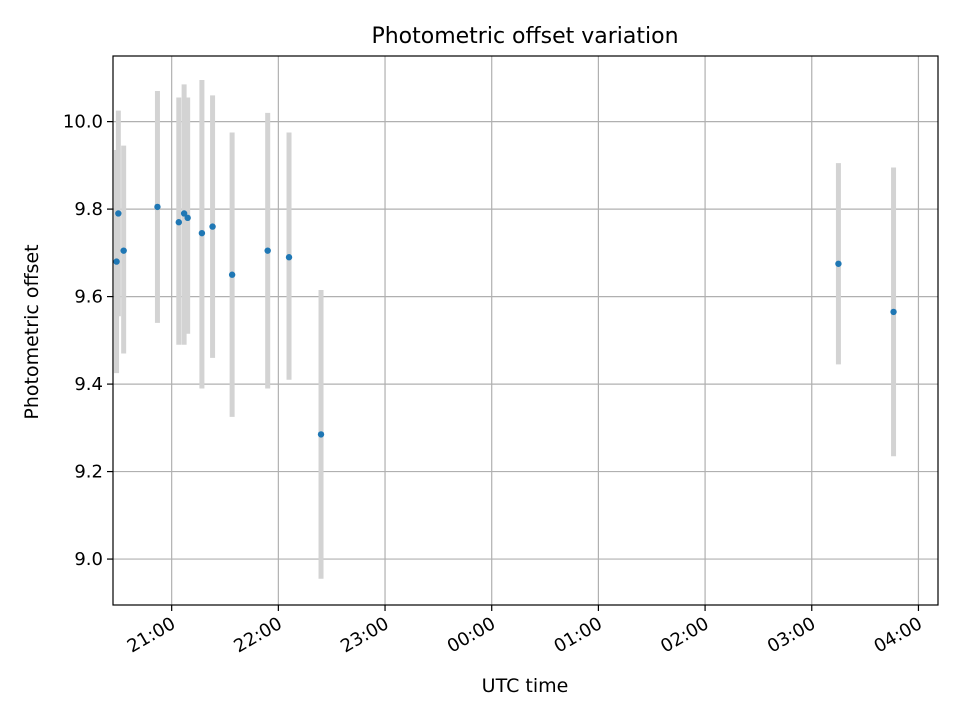  What do you see at coordinates (88, 297) in the screenshot?
I see `y-tick-label: 9.6` at bounding box center [88, 297].